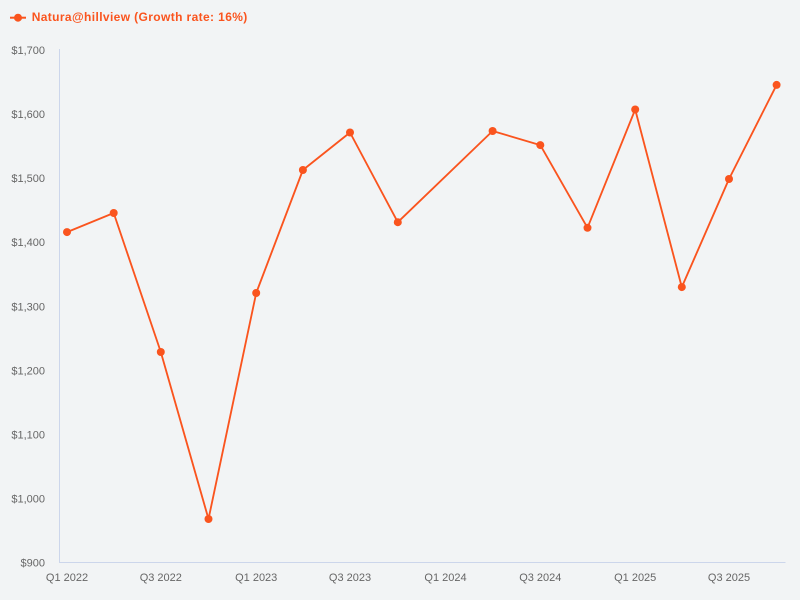  I want to click on svg-text:Natura@hillview (Growth rate:: Natura@hillview (Growth rate: 16%), so click(140, 17).